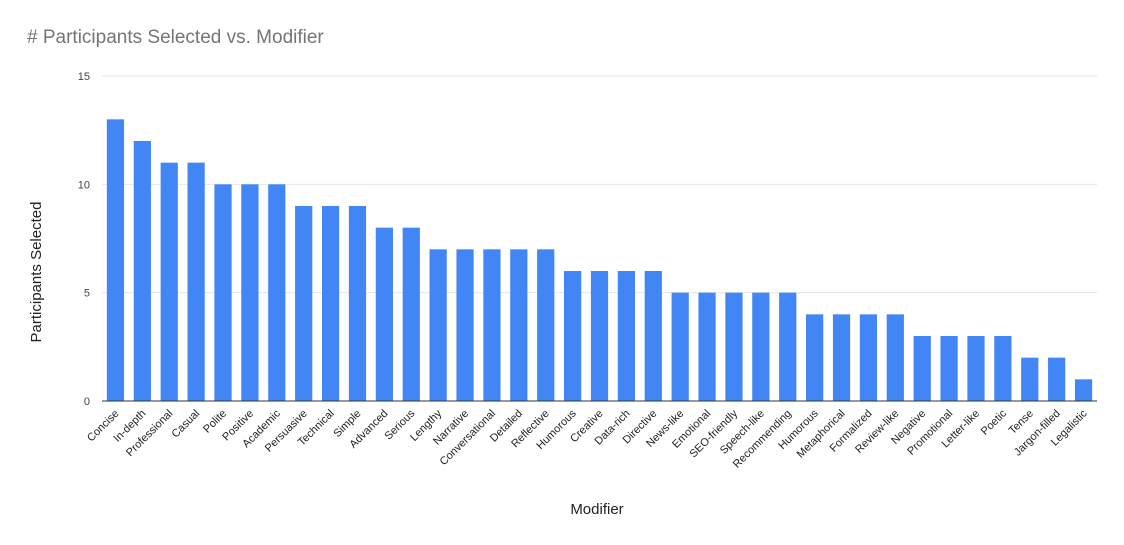 Image resolution: width=1124 pixels, height=545 pixels. Describe the element at coordinates (994, 422) in the screenshot. I see `x-tick-label: Poetic` at that location.